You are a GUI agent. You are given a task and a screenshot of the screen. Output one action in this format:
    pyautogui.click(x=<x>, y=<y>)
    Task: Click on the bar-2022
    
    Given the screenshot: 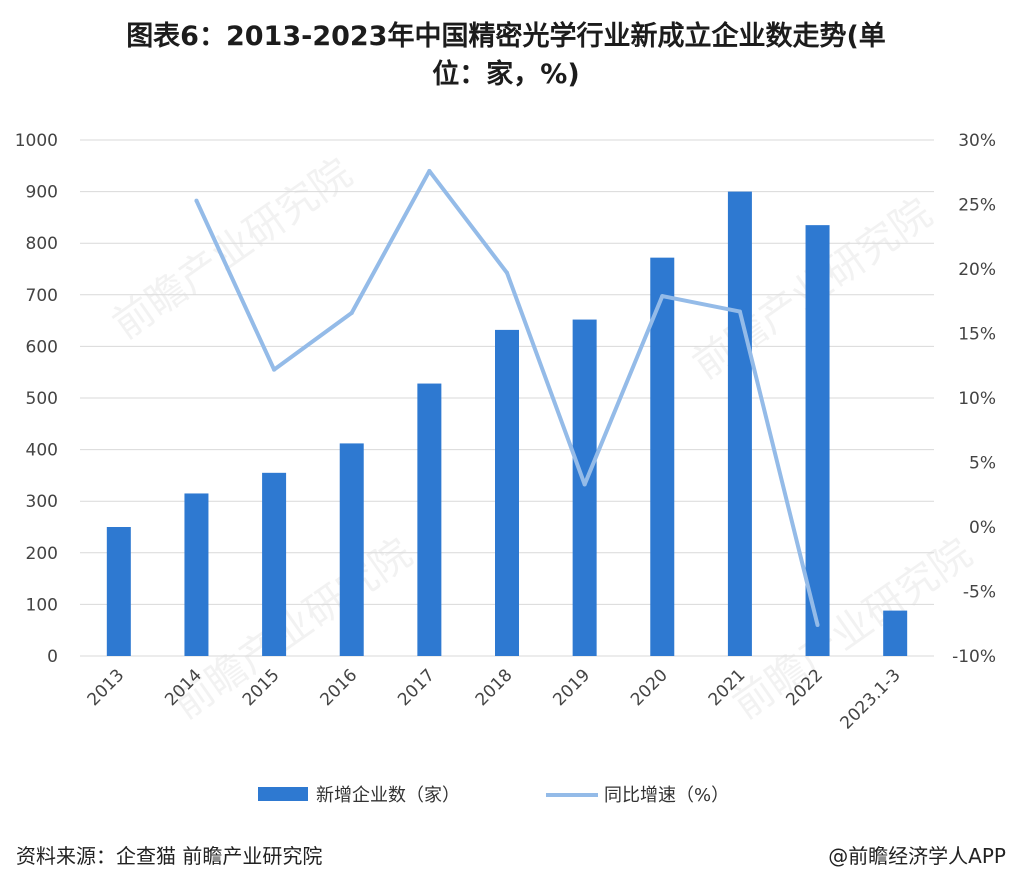 What is the action you would take?
    pyautogui.click(x=817, y=440)
    